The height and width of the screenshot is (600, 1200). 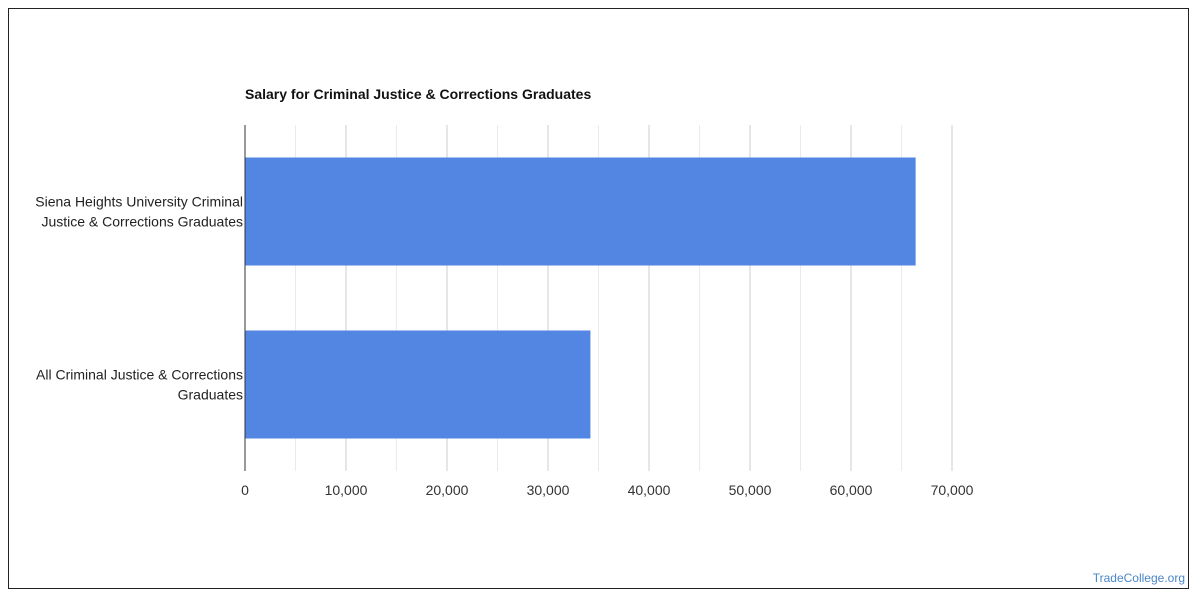 What do you see at coordinates (952, 490) in the screenshot?
I see `x-tick-label: 70,000` at bounding box center [952, 490].